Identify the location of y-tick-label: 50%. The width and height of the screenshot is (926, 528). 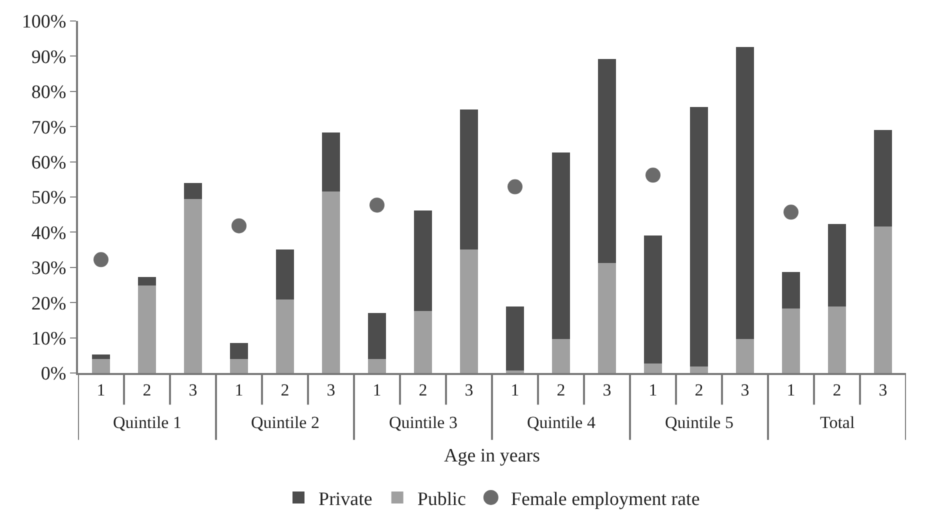
(48, 198).